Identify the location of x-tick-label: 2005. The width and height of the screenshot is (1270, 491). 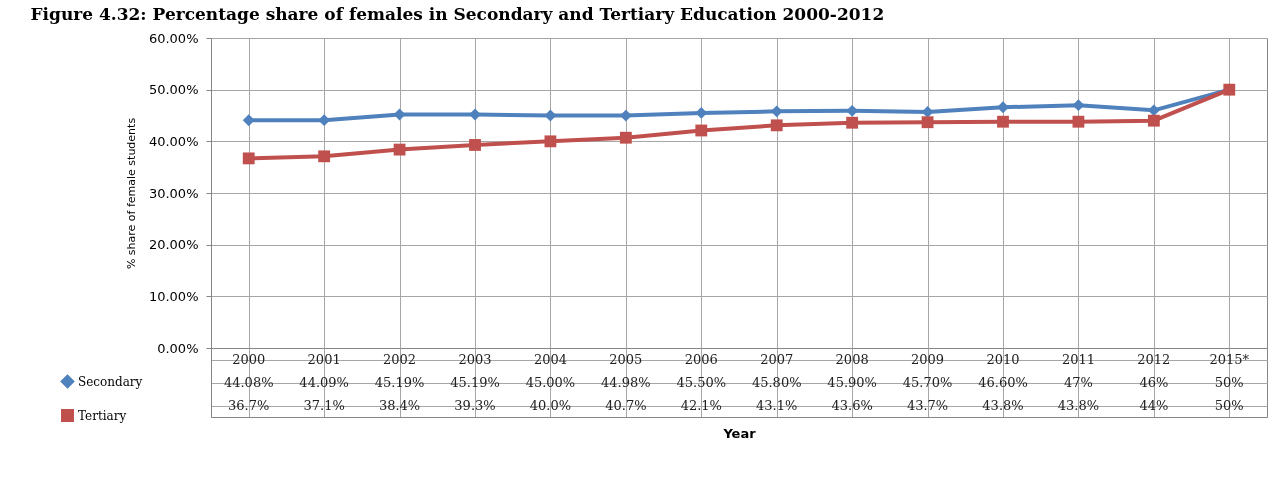
(626, 359).